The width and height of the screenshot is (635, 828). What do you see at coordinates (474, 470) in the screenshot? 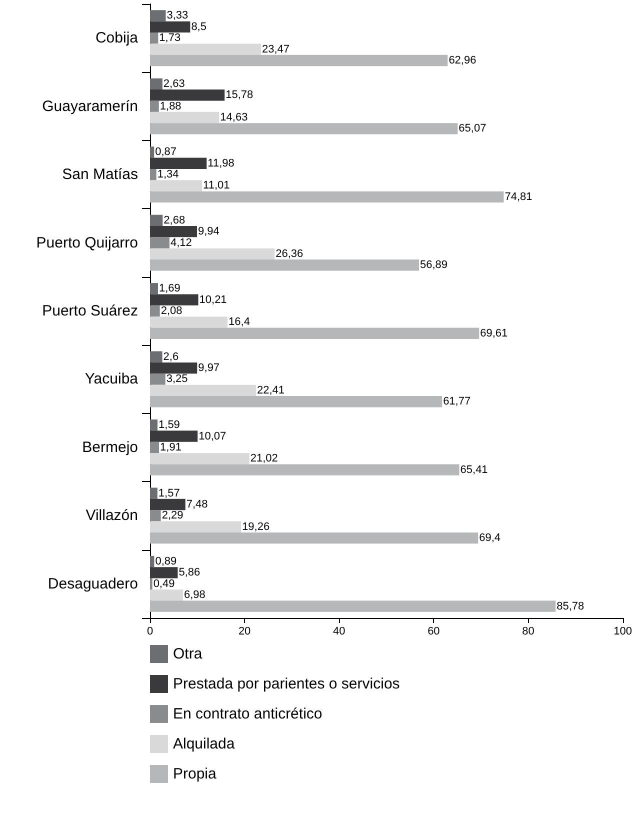
I see `data-label: 65,41` at bounding box center [474, 470].